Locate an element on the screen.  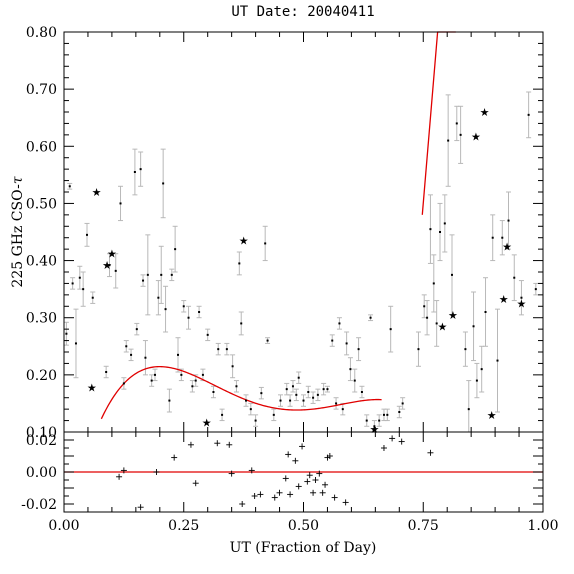
y-tick-label-4: 0.50 is located at coordinates (41, 204).